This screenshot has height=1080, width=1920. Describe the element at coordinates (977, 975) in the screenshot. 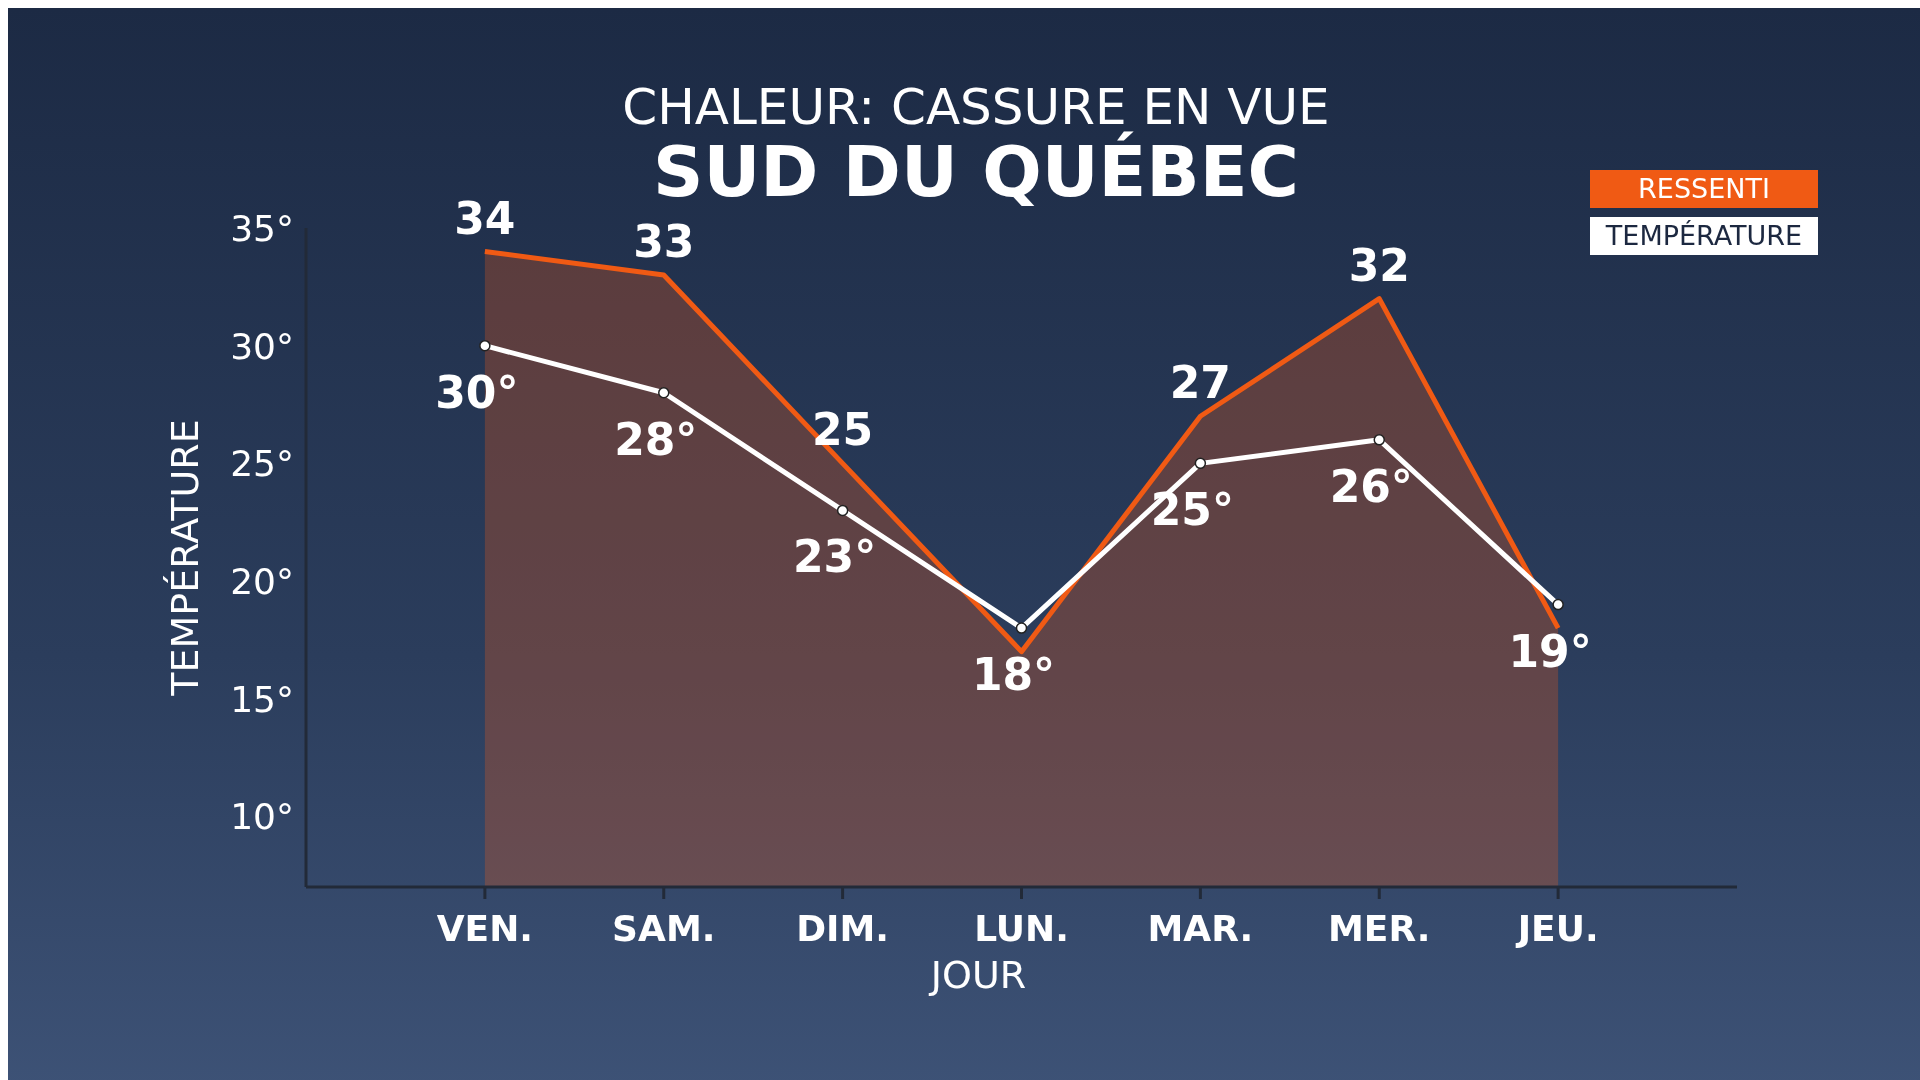

I see `x-axis-title: JOUR` at that location.